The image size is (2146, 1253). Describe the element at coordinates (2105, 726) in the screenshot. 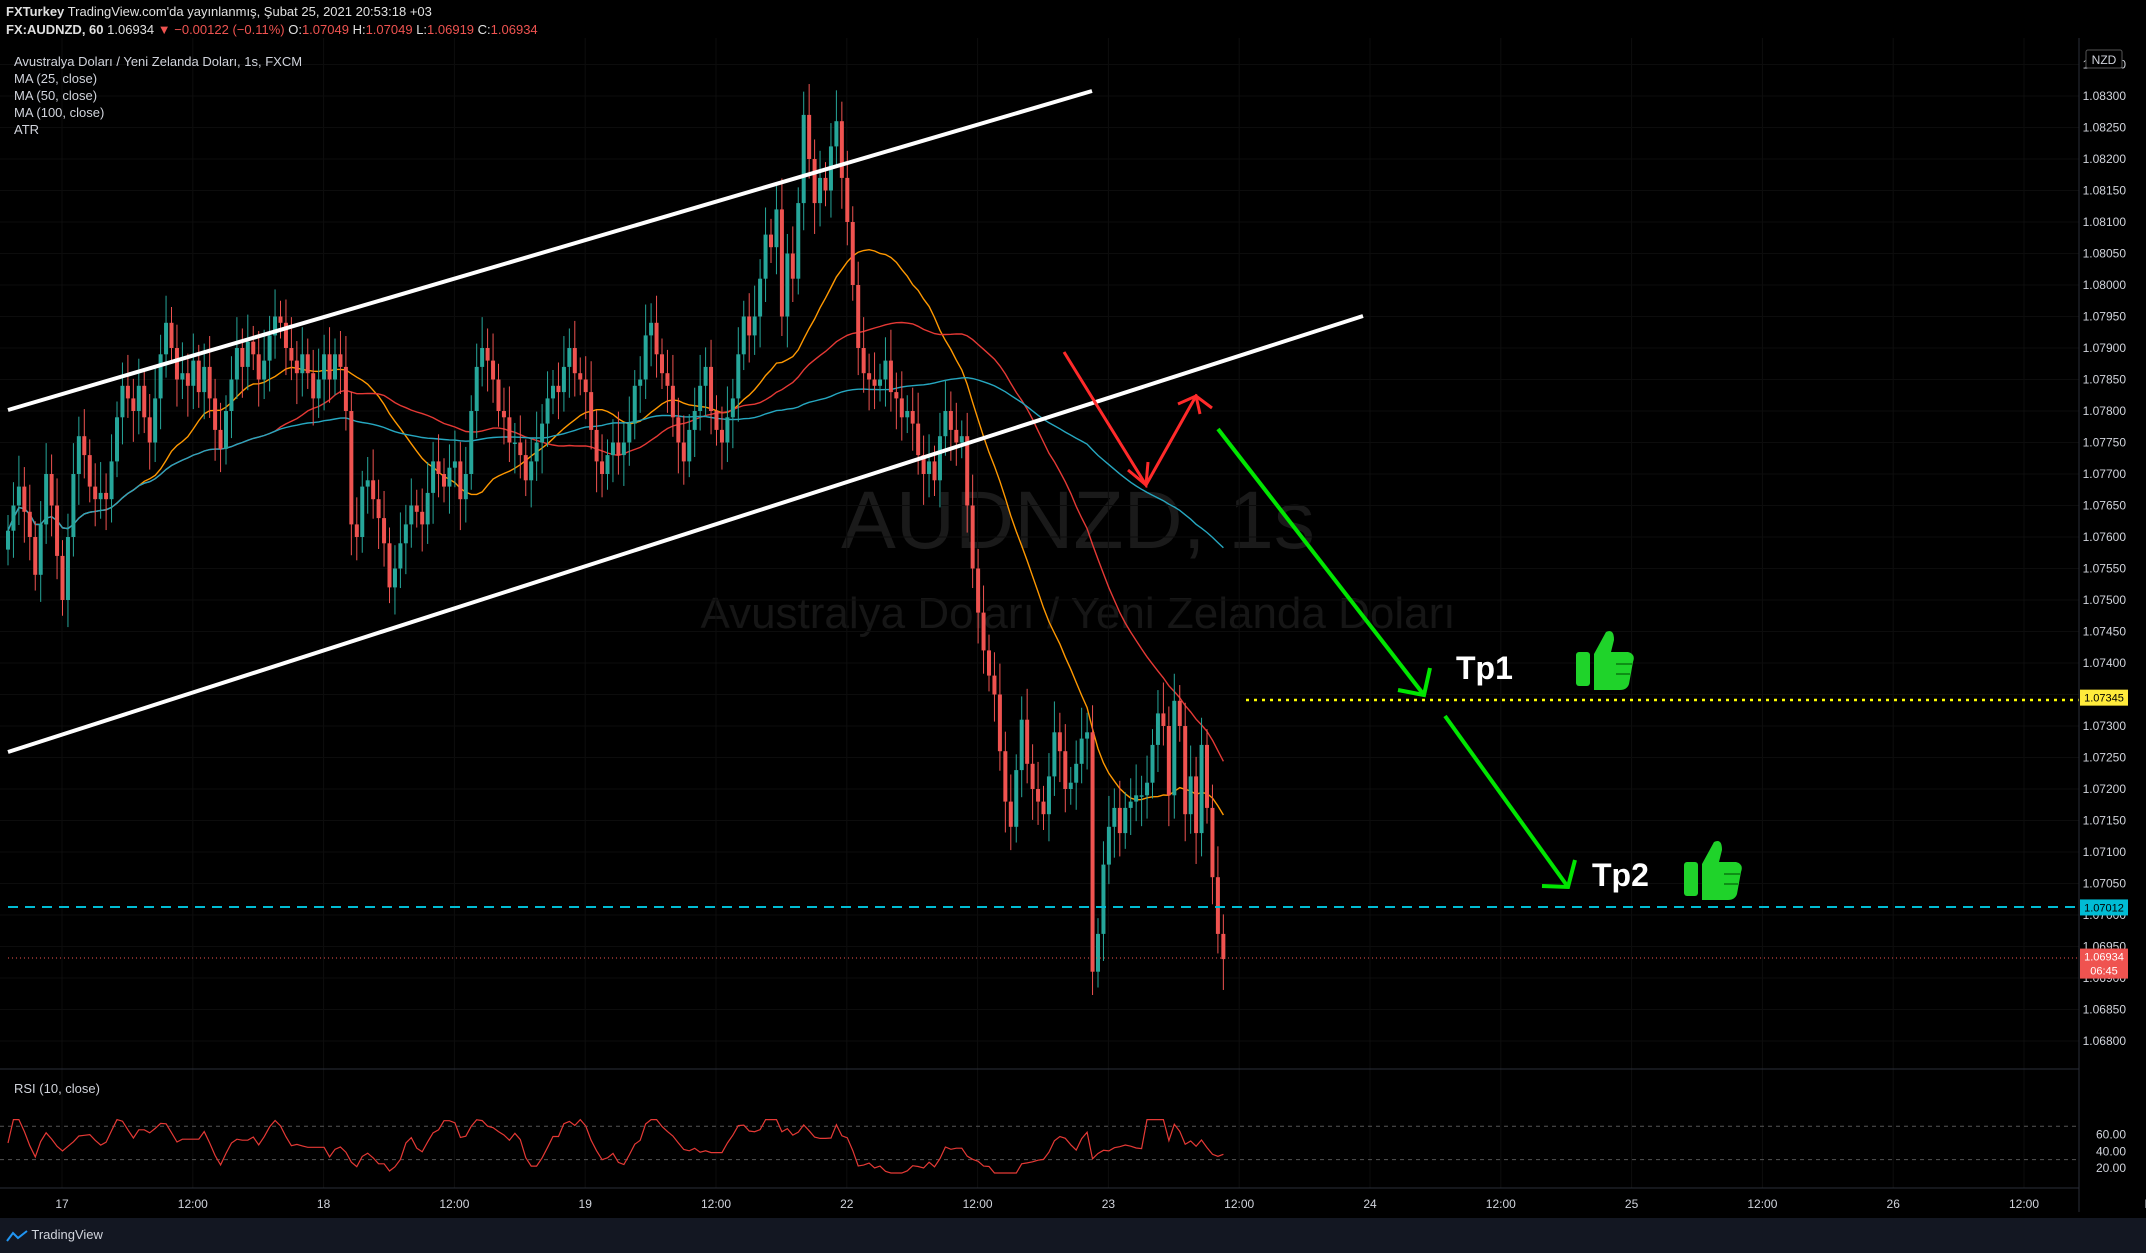

I see `price-tick-label: 1.07300` at that location.